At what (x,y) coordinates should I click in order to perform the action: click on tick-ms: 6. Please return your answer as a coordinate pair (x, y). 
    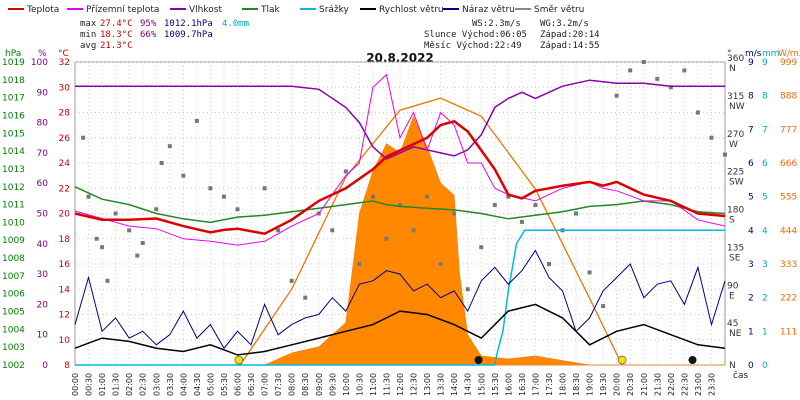
    Looking at the image, I should click on (751, 164).